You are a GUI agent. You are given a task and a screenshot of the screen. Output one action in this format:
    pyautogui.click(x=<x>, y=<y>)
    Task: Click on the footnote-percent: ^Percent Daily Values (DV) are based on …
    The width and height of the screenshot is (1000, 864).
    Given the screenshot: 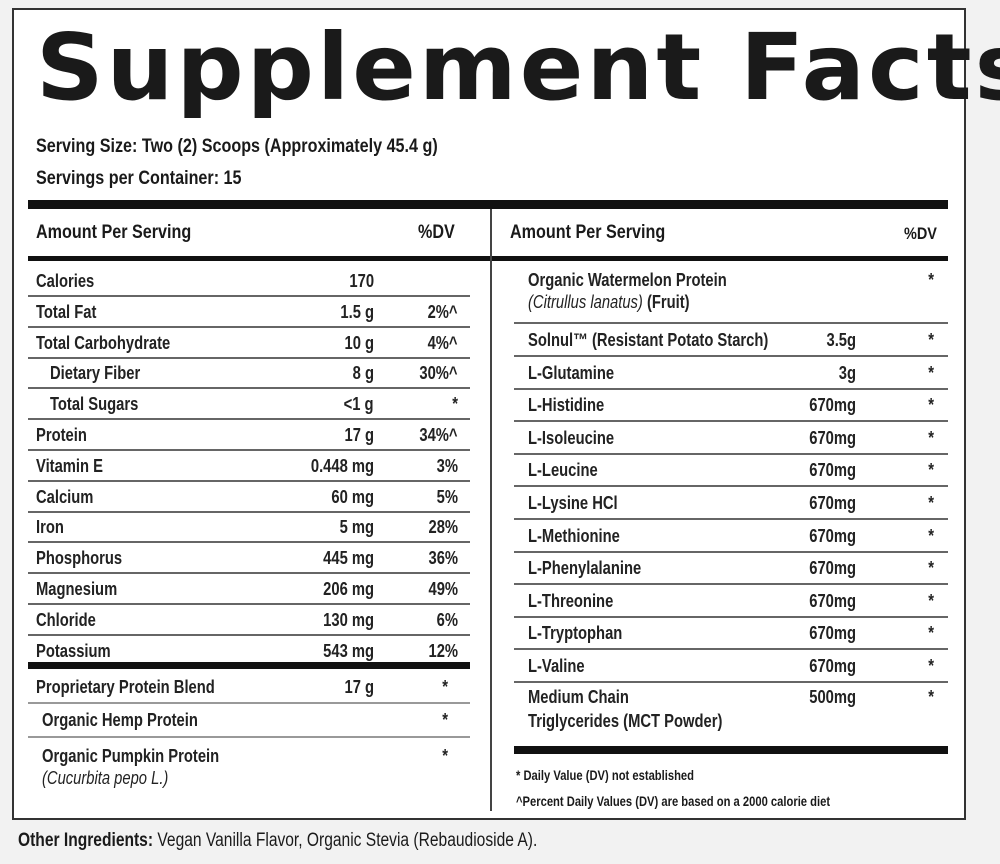 What is the action you would take?
    pyautogui.click(x=673, y=801)
    